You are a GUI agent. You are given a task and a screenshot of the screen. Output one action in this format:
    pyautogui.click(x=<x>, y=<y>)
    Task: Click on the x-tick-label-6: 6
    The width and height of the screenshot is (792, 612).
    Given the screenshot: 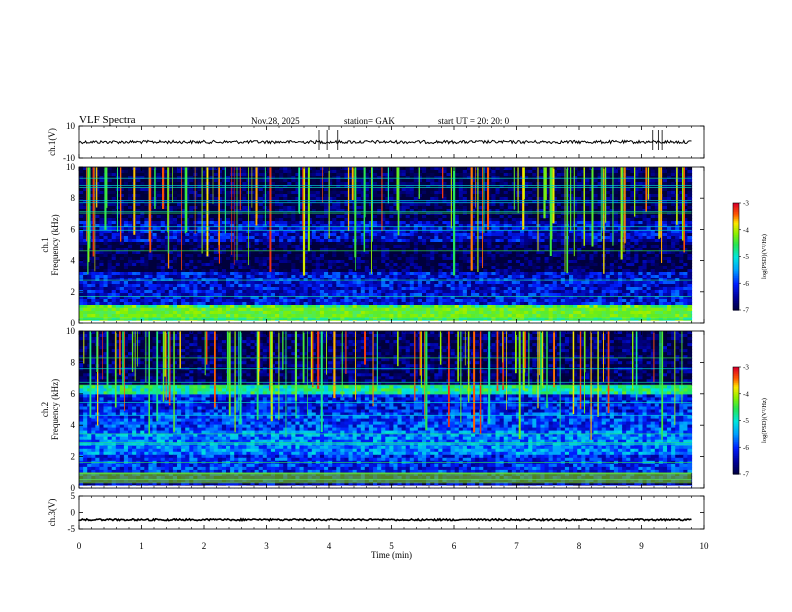 What is the action you would take?
    pyautogui.click(x=454, y=546)
    